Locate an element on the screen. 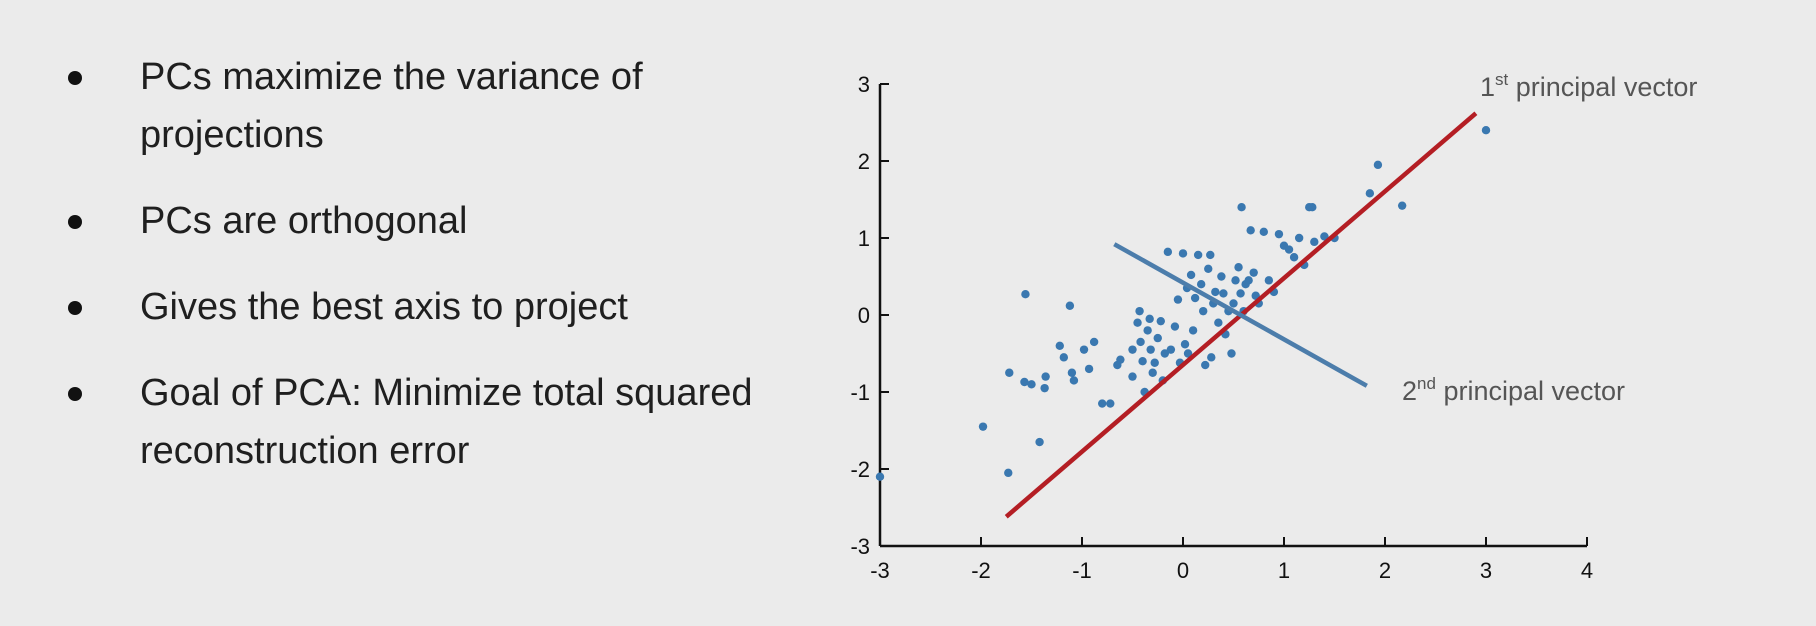 This screenshot has width=1816, height=626. x-tick-label: -3 is located at coordinates (880, 570).